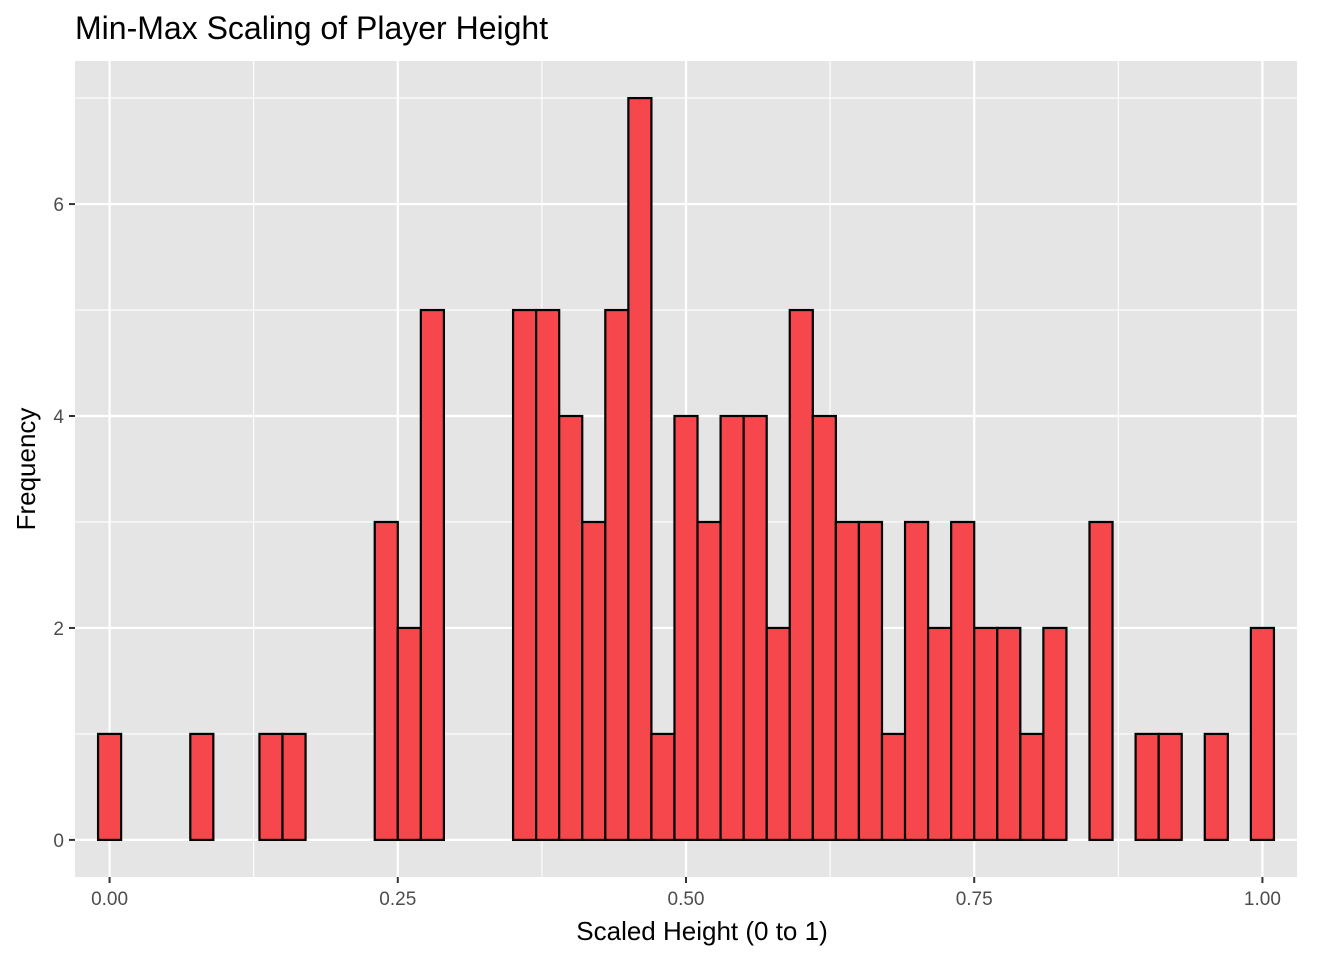 The height and width of the screenshot is (960, 1344). What do you see at coordinates (974, 899) in the screenshot?
I see `x-tick-label: 0.75` at bounding box center [974, 899].